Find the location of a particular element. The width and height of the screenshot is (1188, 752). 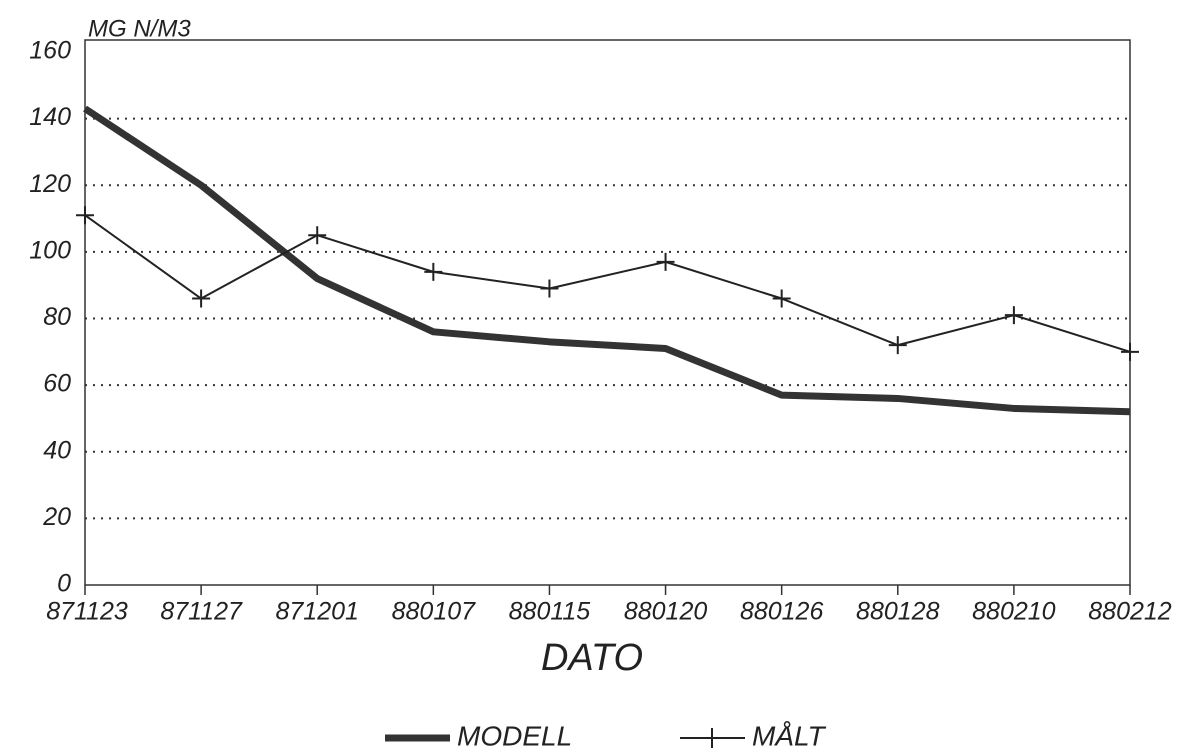

x-tick-label: 880107 is located at coordinates (434, 612).